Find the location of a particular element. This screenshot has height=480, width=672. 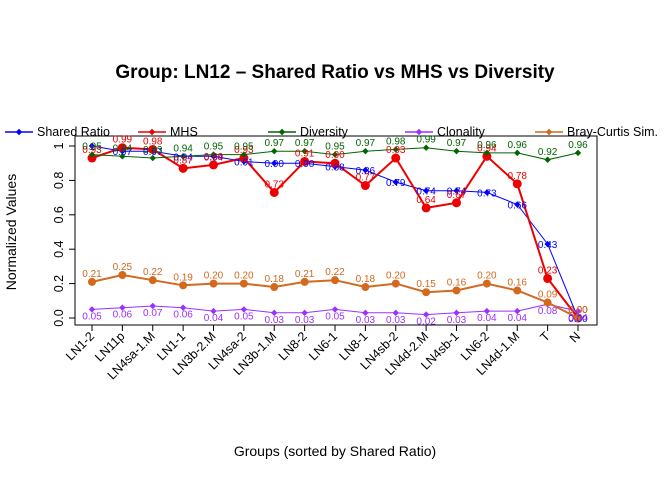

data-label: 0.93 is located at coordinates (244, 150).